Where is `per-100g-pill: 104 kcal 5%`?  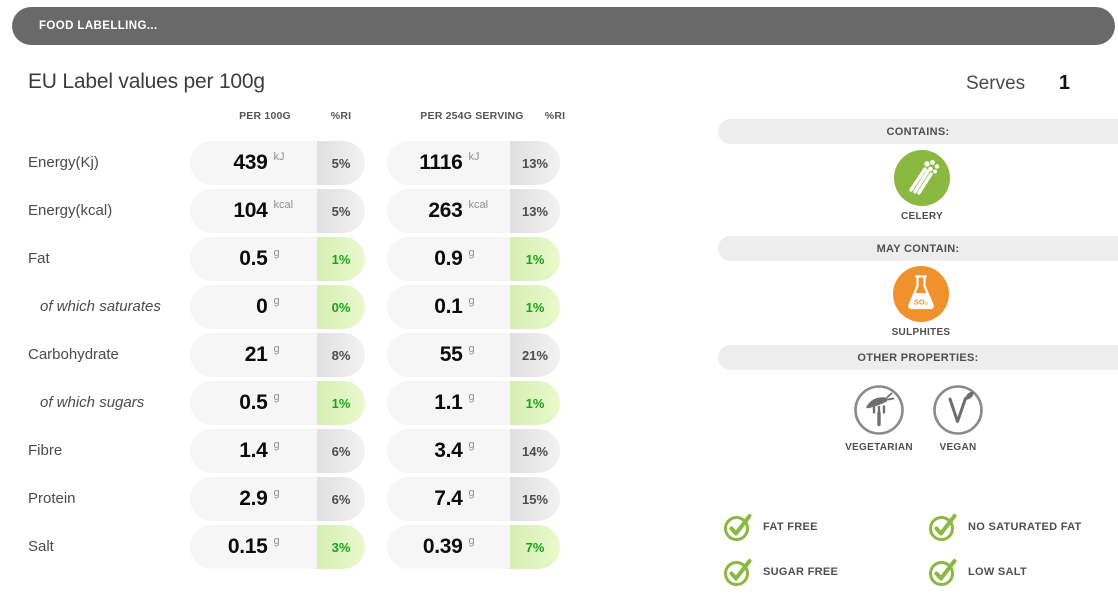 per-100g-pill: 104 kcal 5% is located at coordinates (277, 211).